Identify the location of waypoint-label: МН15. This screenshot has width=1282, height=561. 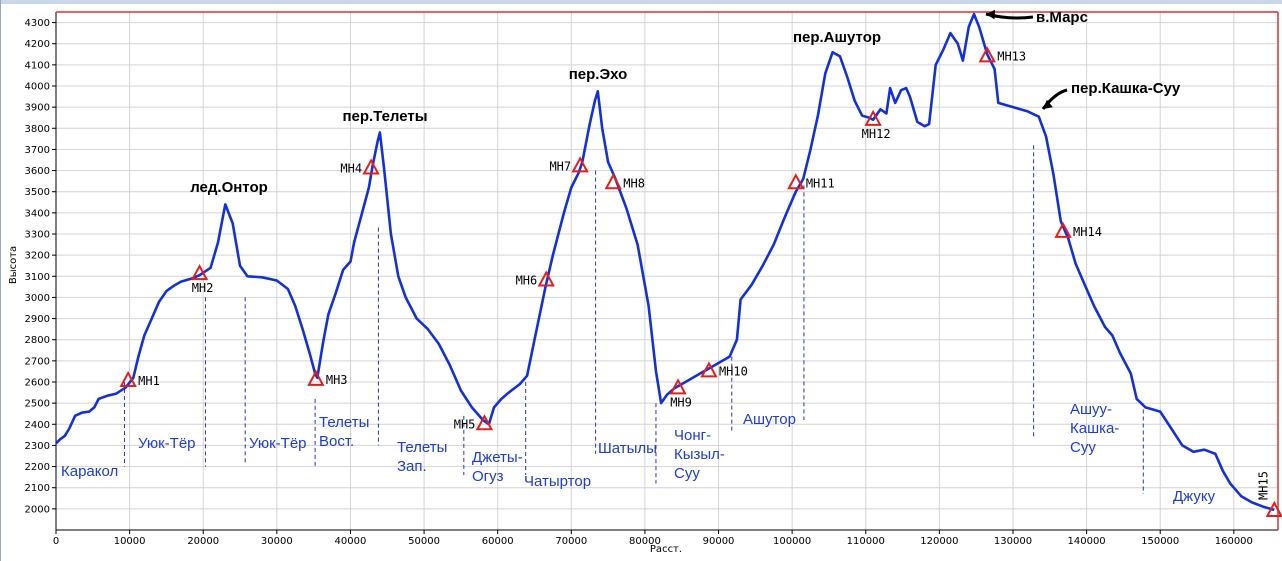
(1263, 485).